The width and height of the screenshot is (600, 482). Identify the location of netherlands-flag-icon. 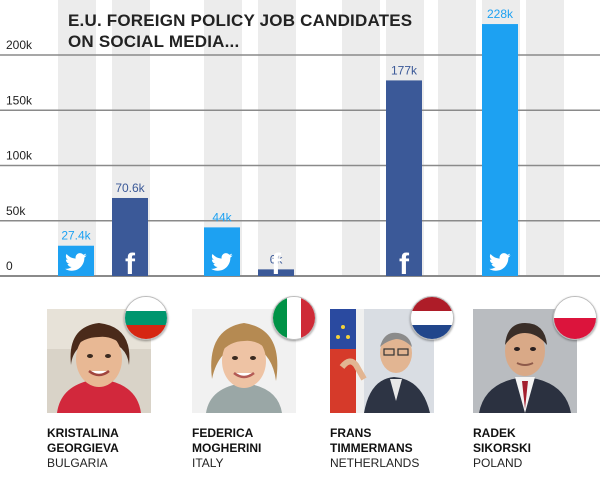
(432, 318).